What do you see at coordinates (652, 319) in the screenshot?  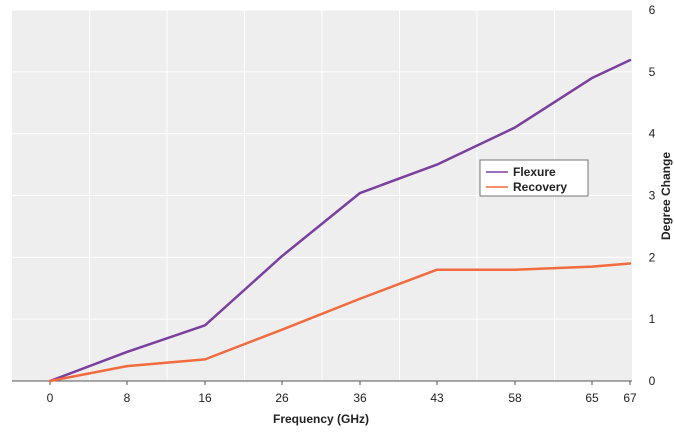 I see `y-tick-label: 1` at bounding box center [652, 319].